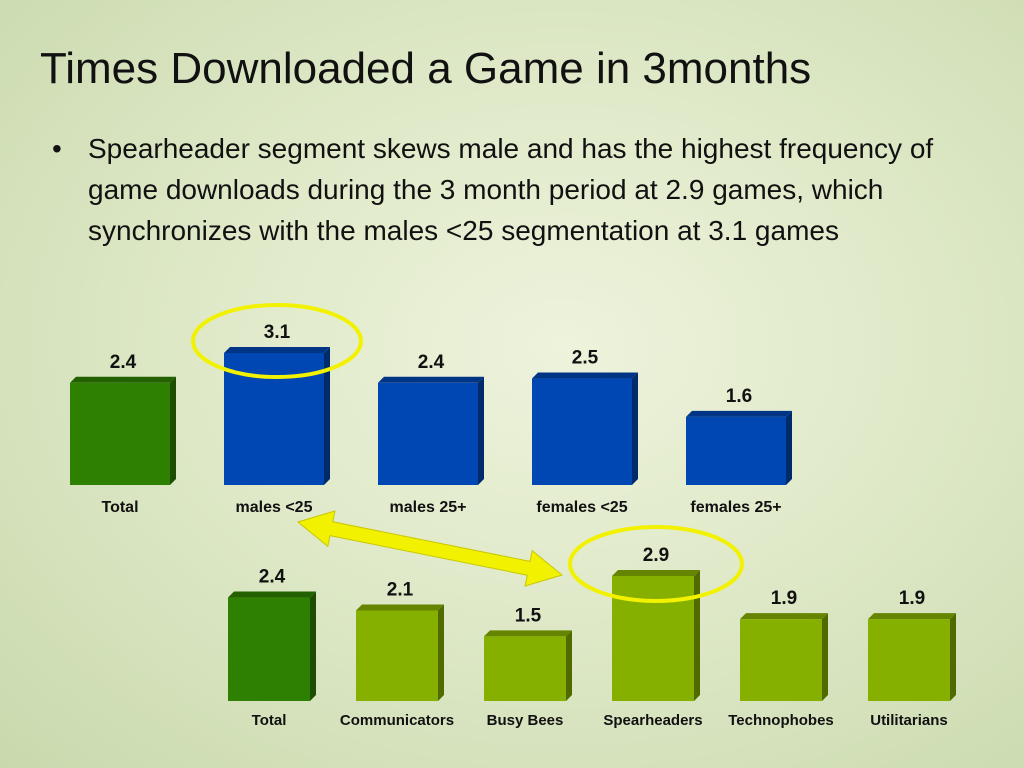  Describe the element at coordinates (426, 68) in the screenshot. I see `slide-title: Times Downloaded a Game in 3months` at that location.